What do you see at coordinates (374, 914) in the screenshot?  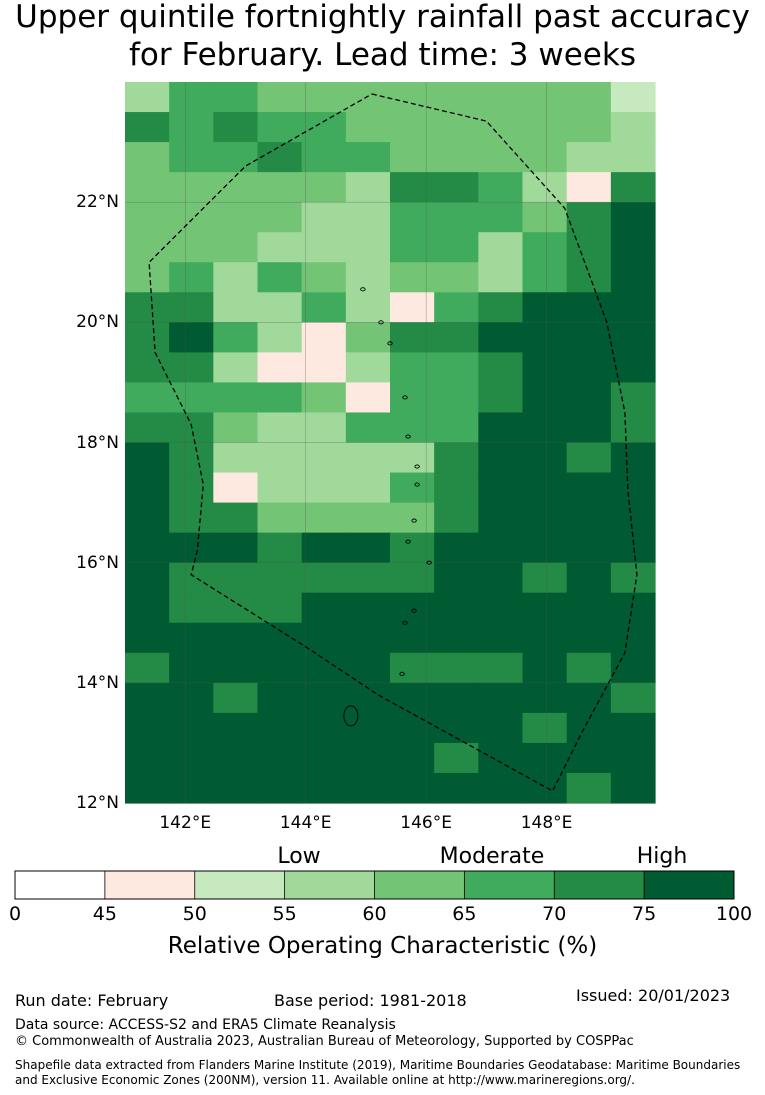 I see `colorbar-tick-label: 60` at bounding box center [374, 914].